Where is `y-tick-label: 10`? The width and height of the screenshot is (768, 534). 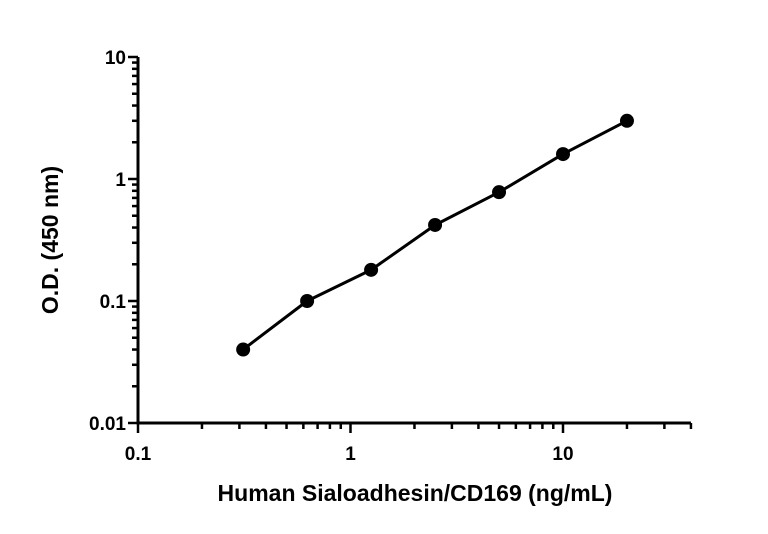 y-tick-label: 10 is located at coordinates (115, 58).